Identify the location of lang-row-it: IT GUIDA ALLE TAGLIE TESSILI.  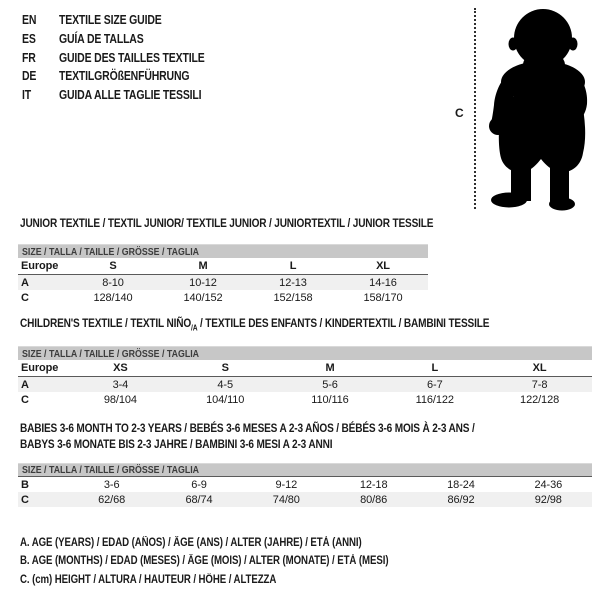
(127, 95).